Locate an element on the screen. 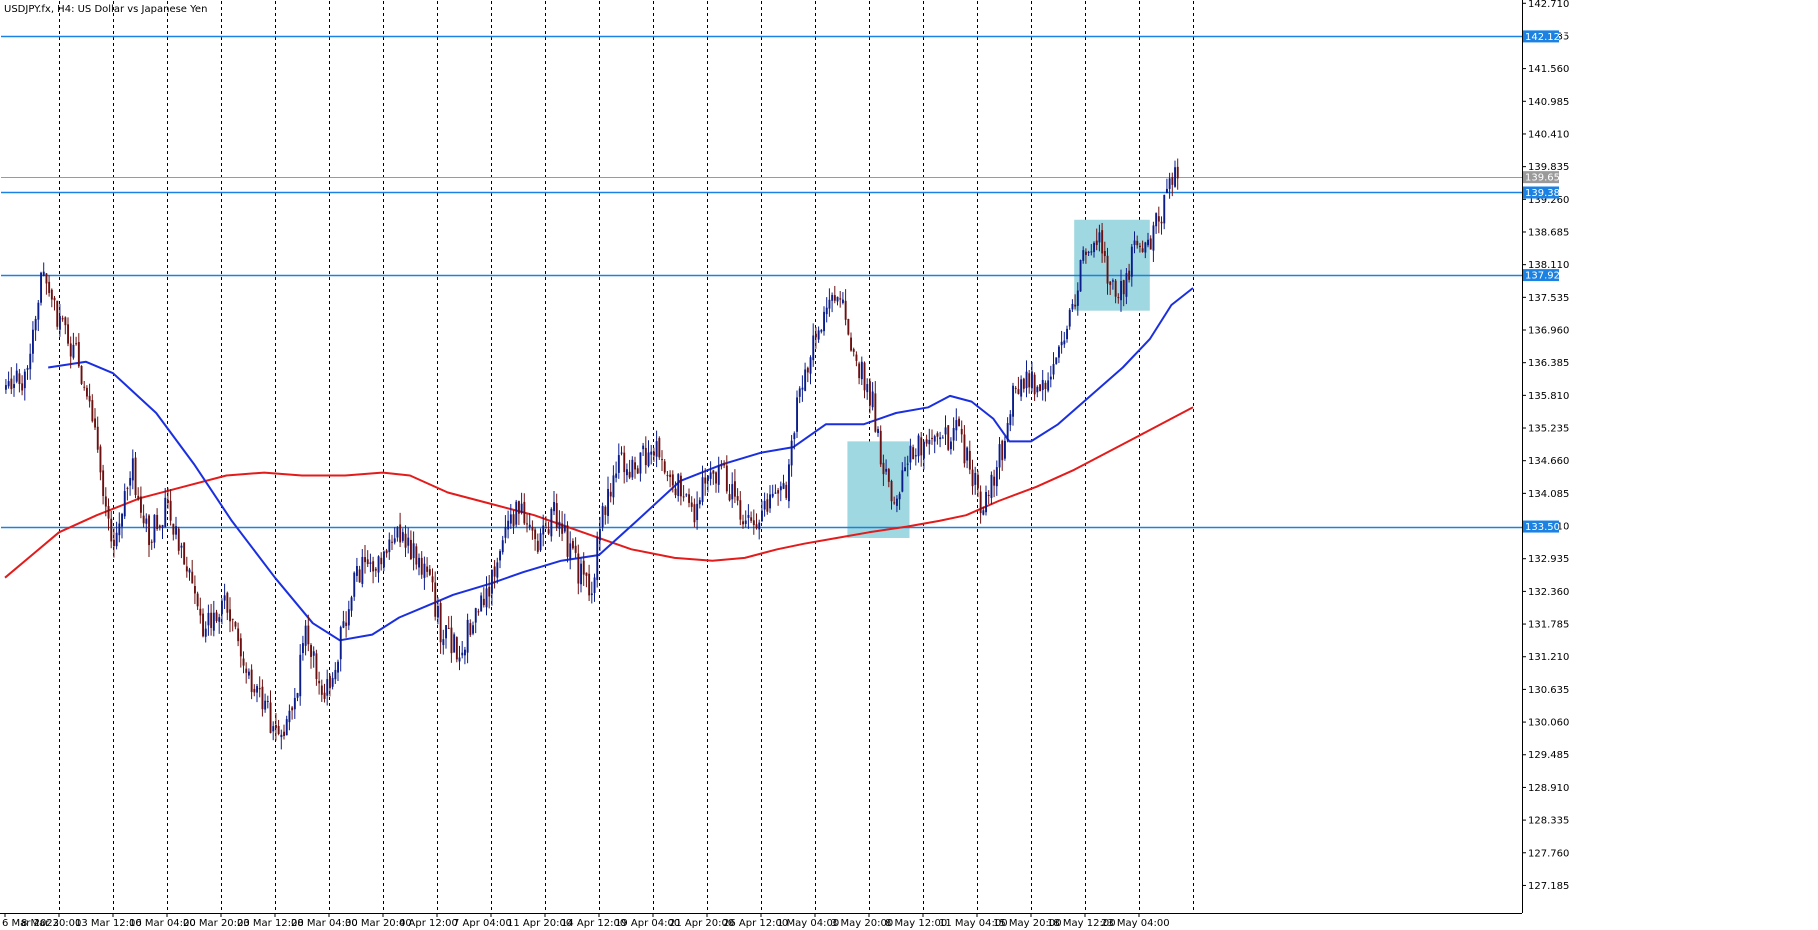  x-tick-label: 14 Apr 12:00 is located at coordinates (593, 923).